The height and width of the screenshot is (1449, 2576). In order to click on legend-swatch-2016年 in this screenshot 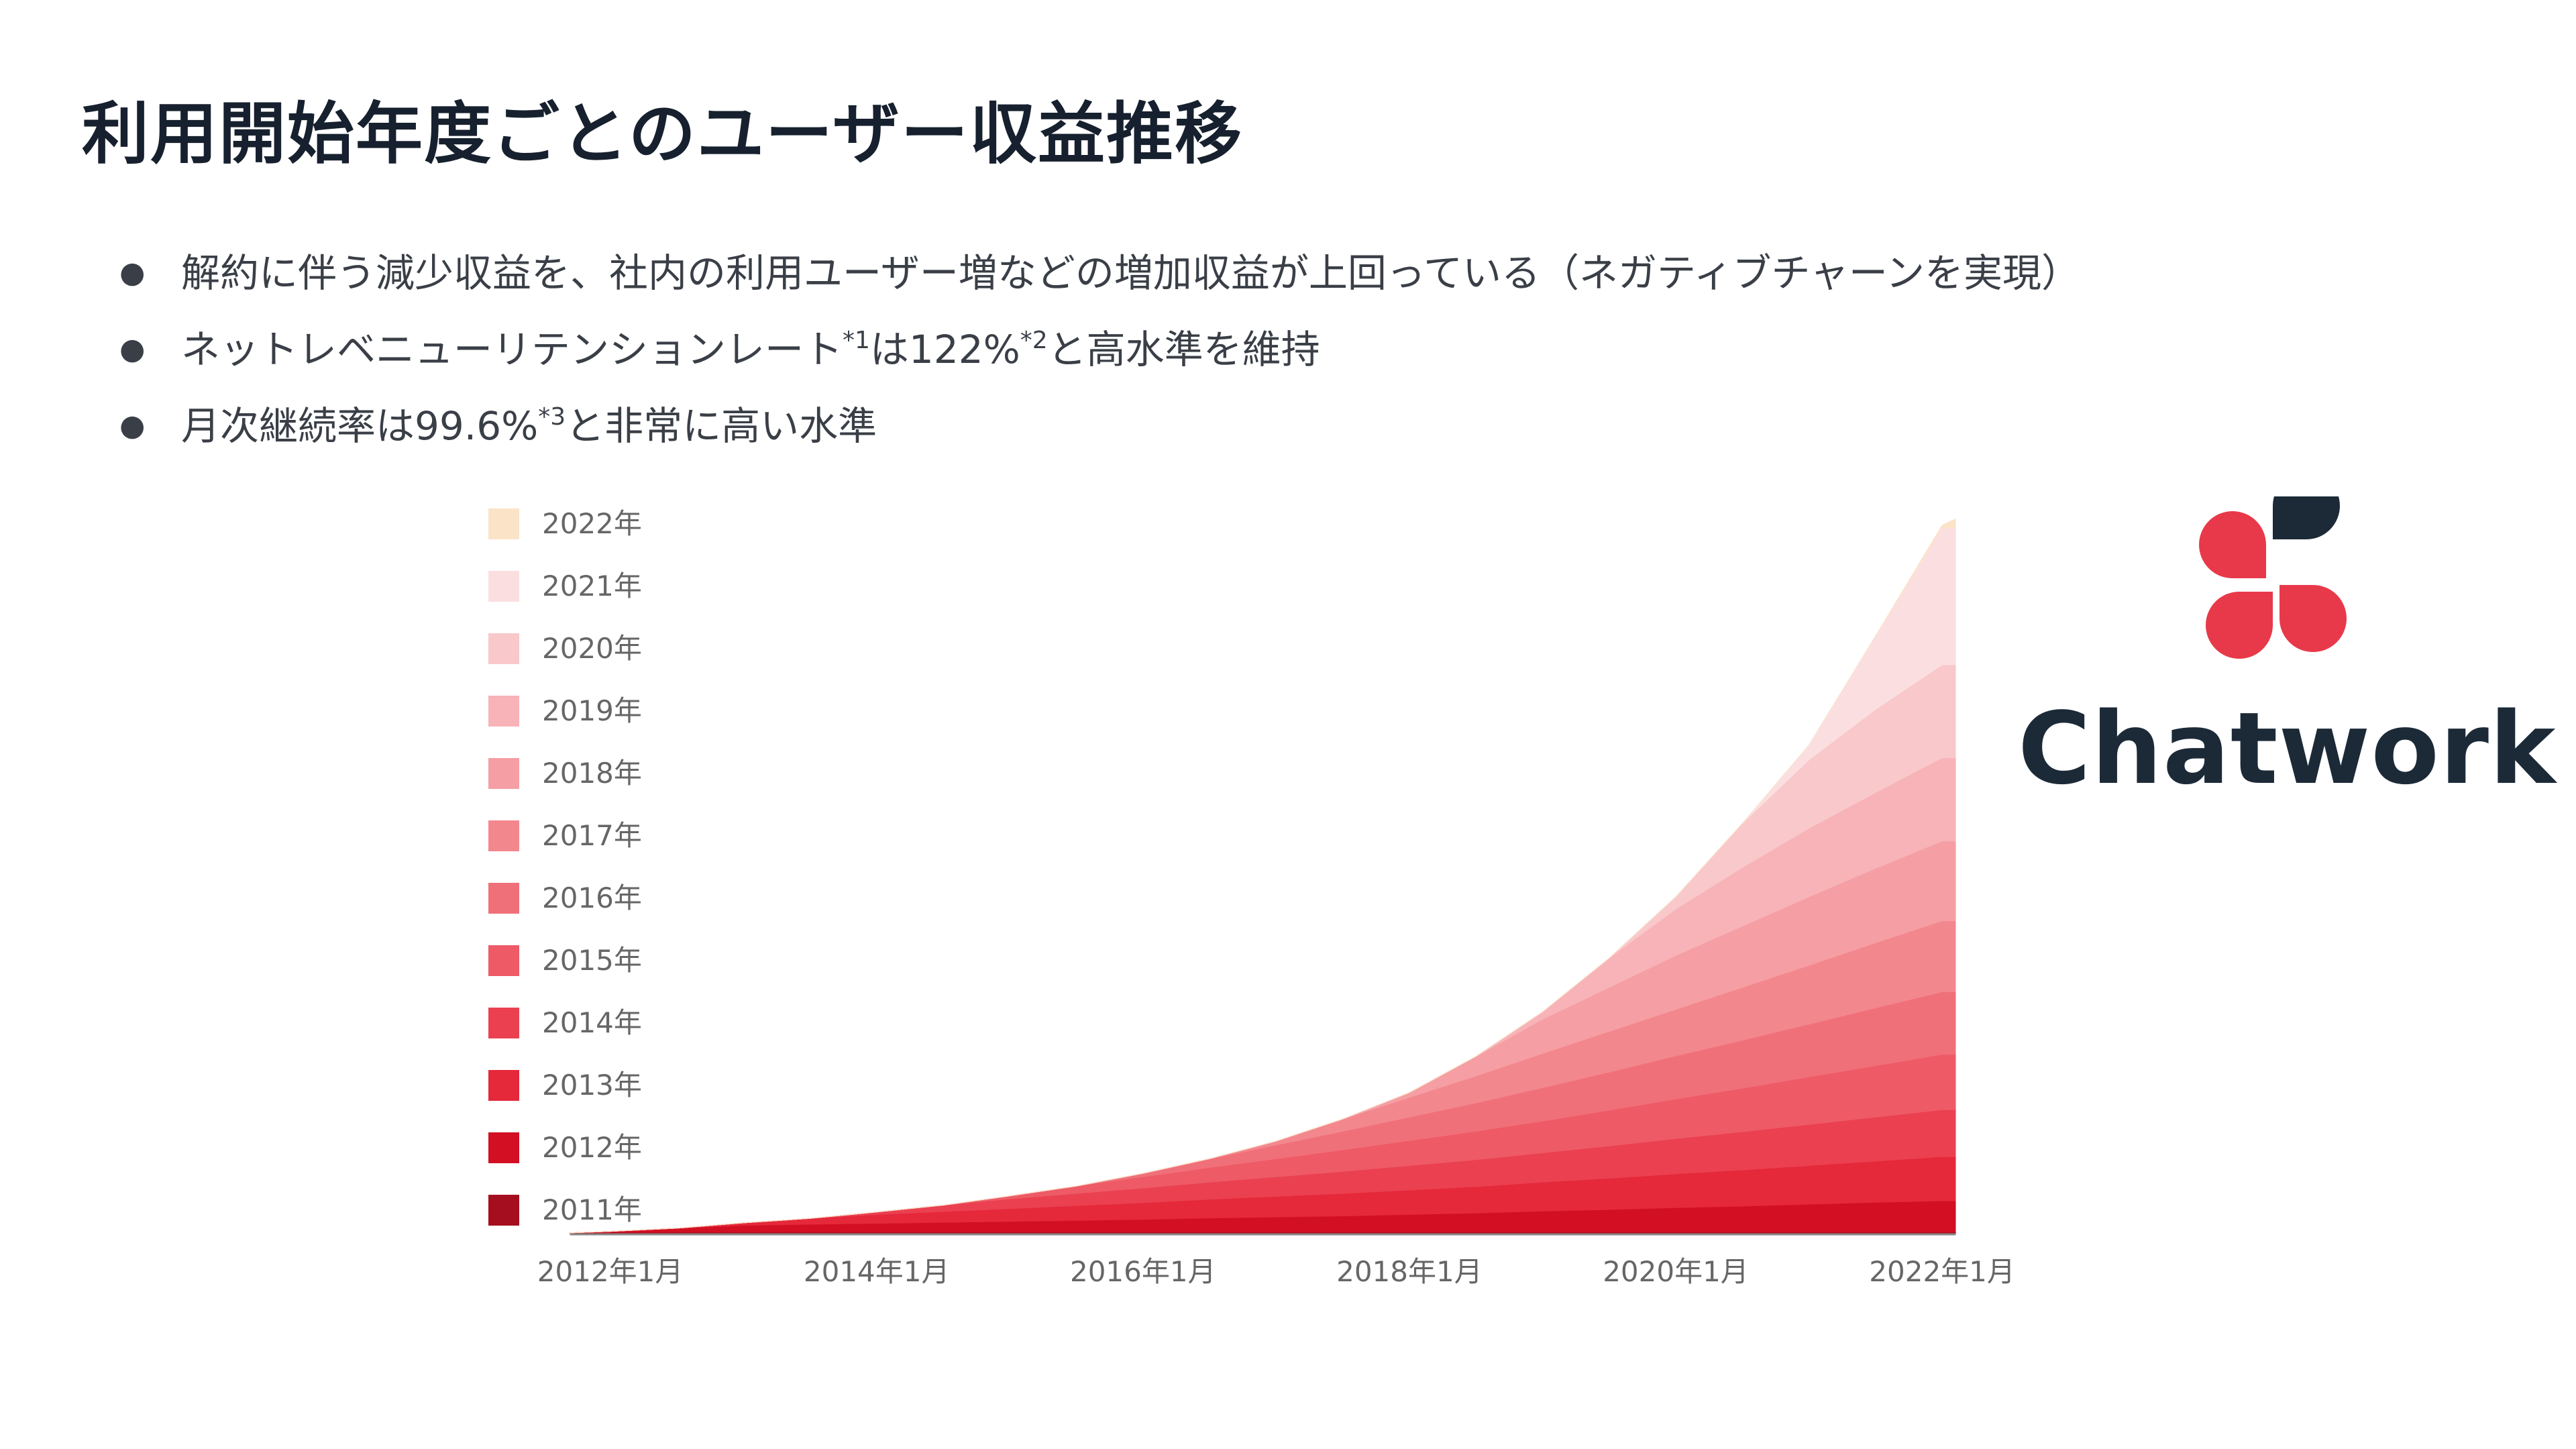, I will do `click(503, 898)`.